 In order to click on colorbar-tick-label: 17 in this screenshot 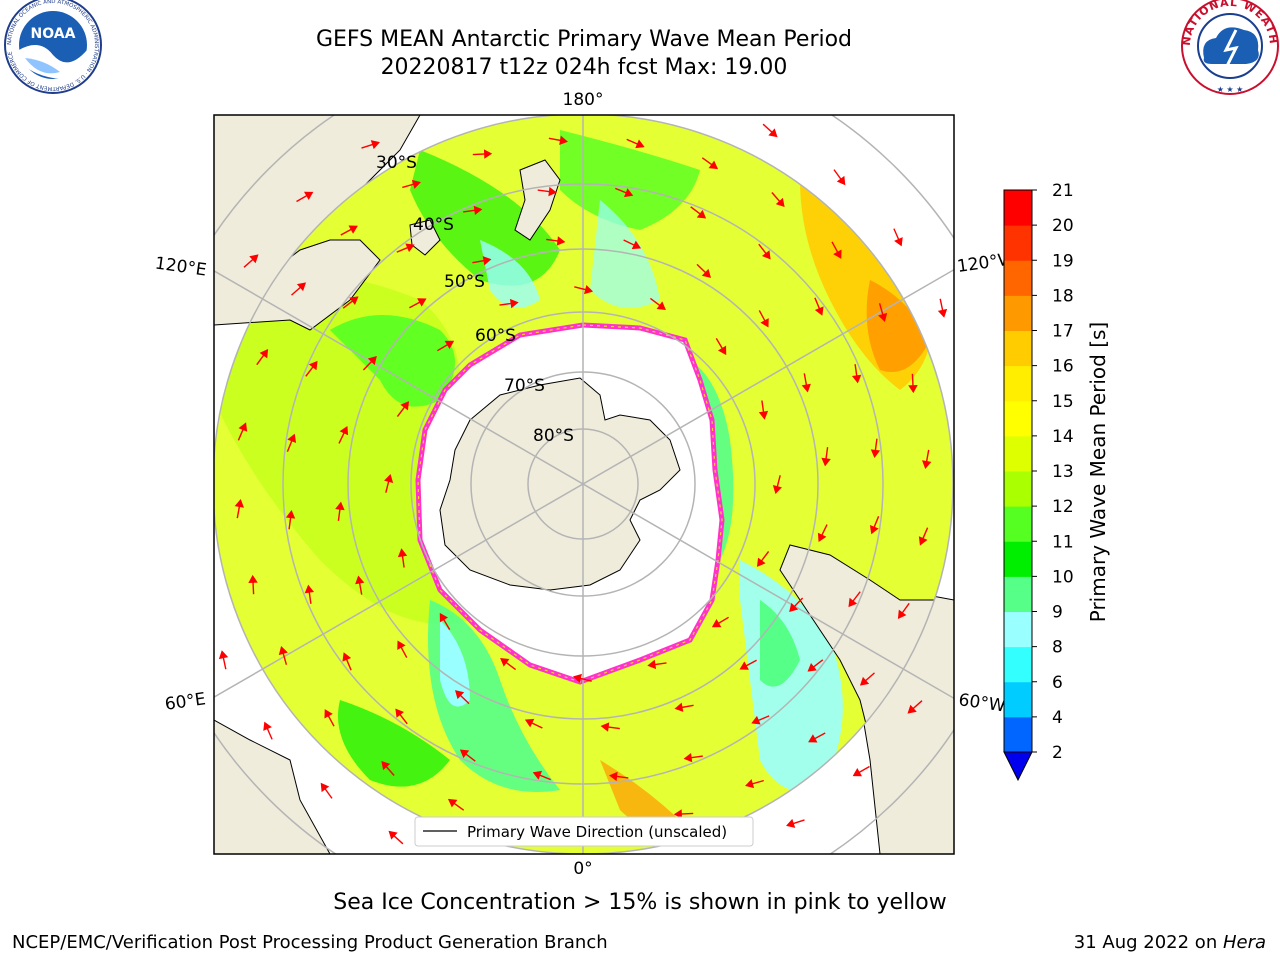, I will do `click(1063, 332)`.